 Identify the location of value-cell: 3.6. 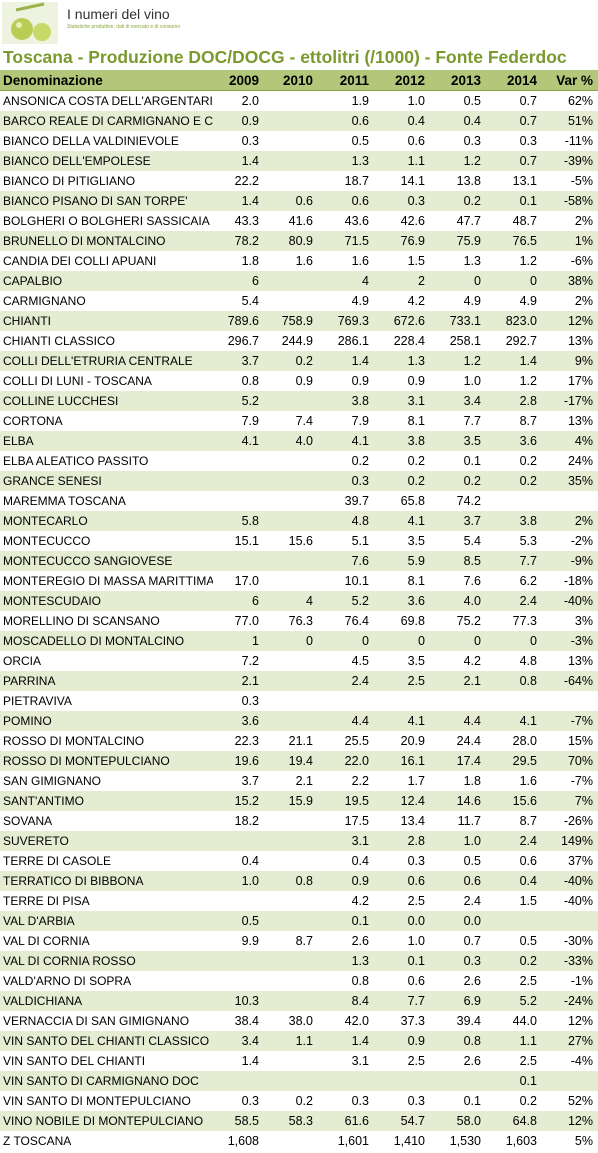
(402, 601).